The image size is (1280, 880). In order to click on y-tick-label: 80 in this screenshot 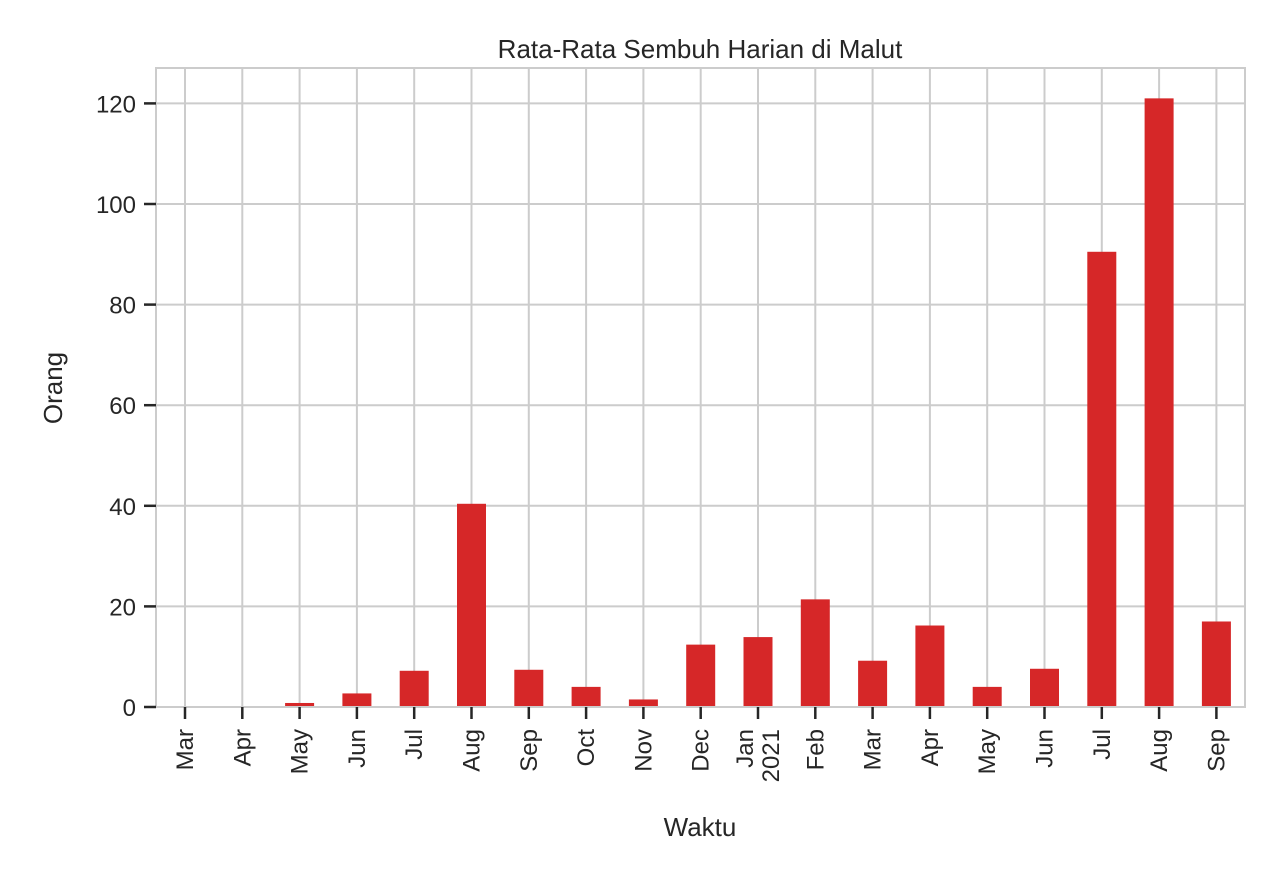, I will do `click(122, 306)`.